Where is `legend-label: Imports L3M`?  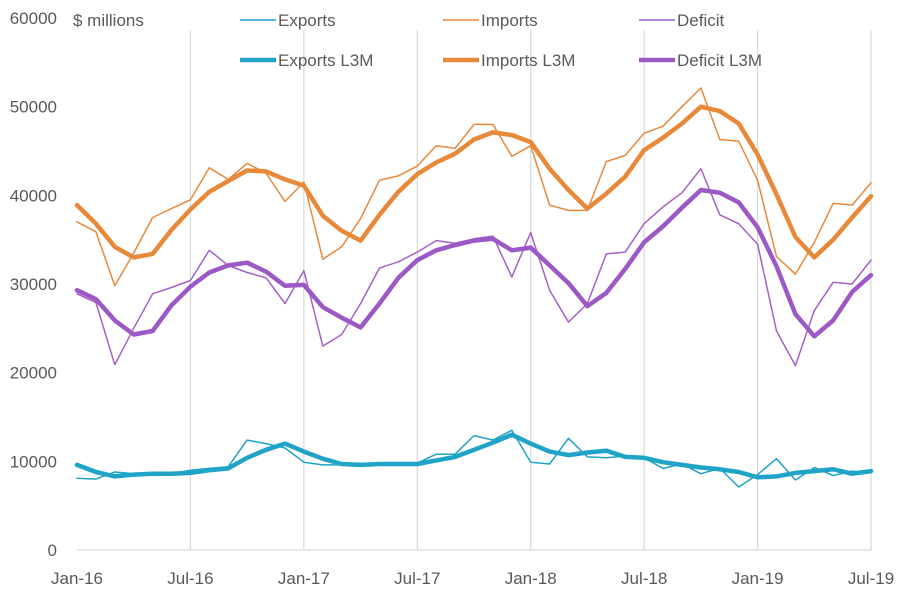 legend-label: Imports L3M is located at coordinates (528, 60).